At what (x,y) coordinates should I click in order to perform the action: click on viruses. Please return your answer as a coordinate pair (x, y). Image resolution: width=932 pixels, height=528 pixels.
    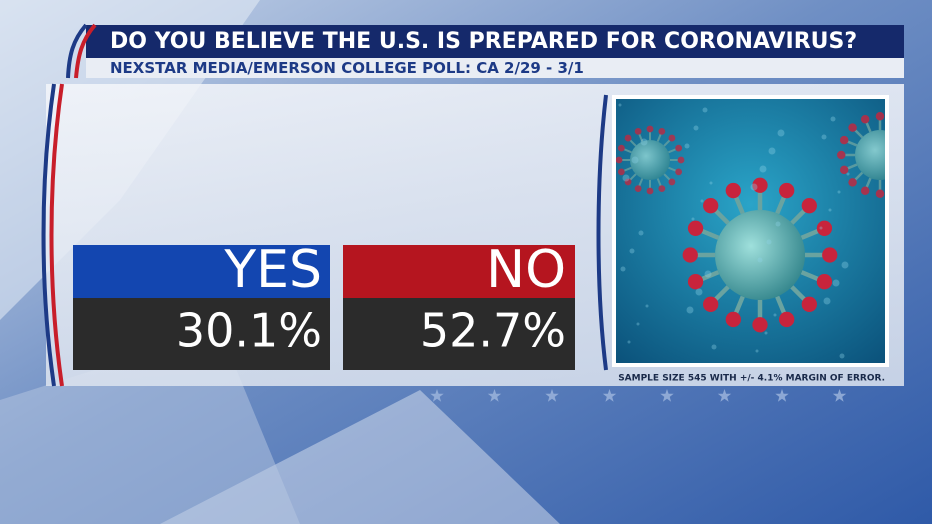
    Looking at the image, I should click on (750, 231).